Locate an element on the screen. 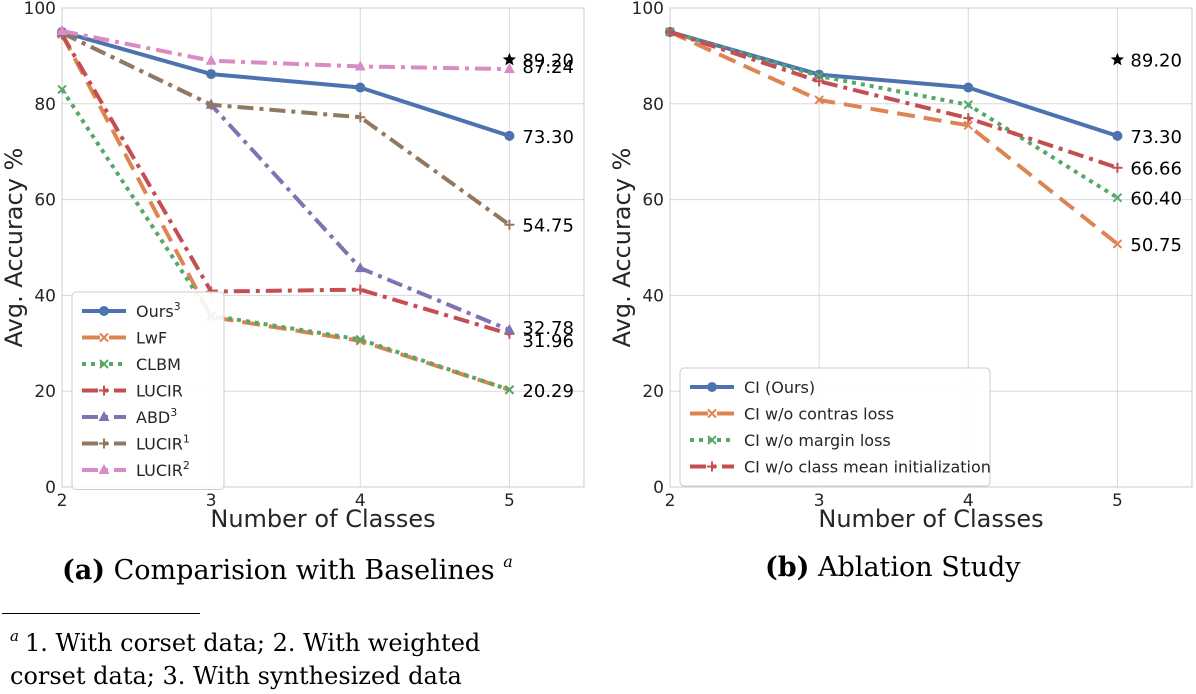 This screenshot has width=1196, height=694. legend-label: CI w/o contras loss is located at coordinates (819, 414).